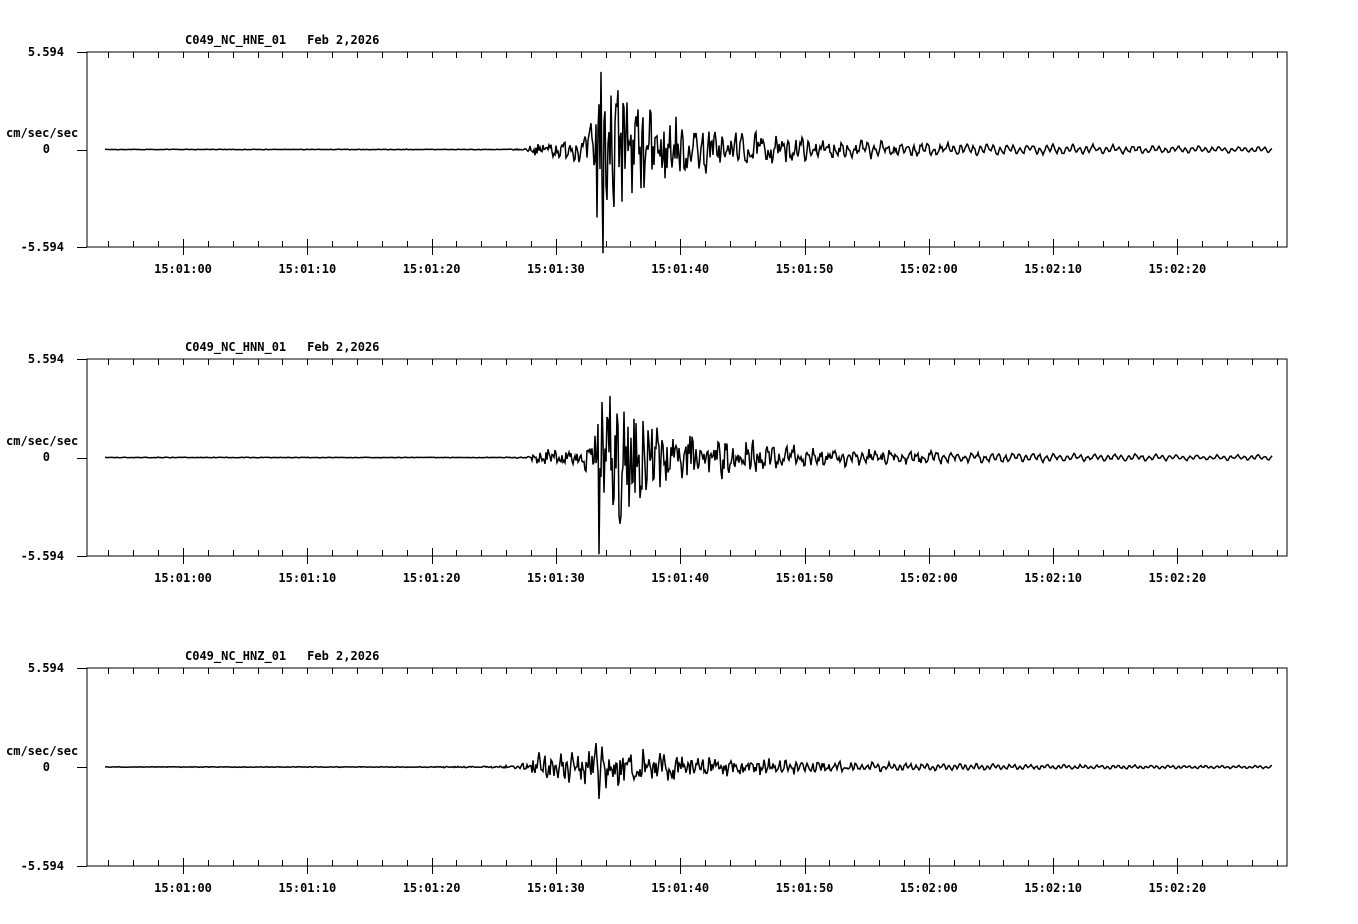 Image resolution: width=1358 pixels, height=924 pixels. Describe the element at coordinates (236, 40) in the screenshot. I see `plot-title-channel: C049_NC_HNE_01` at that location.